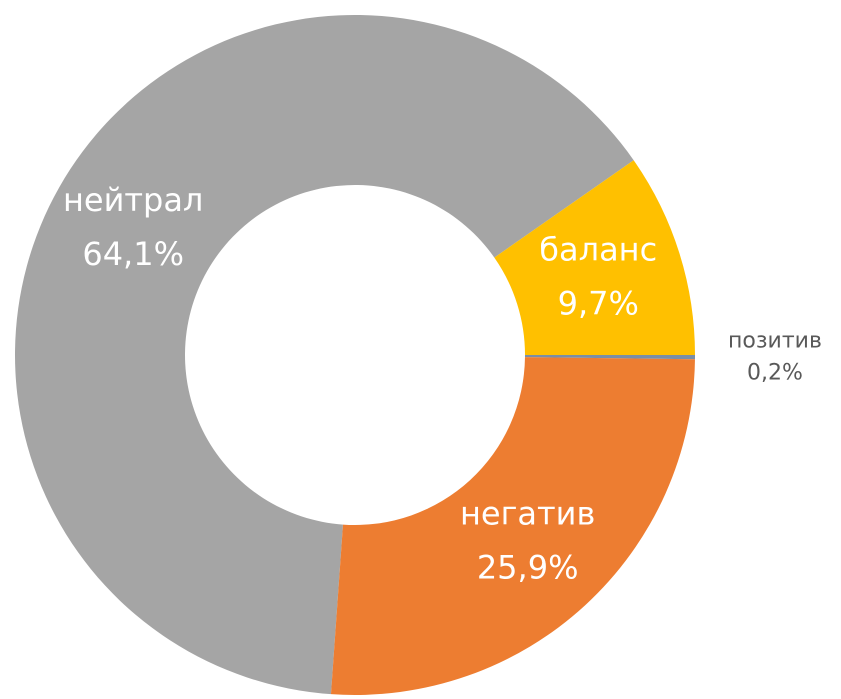 The width and height of the screenshot is (841, 699). Describe the element at coordinates (133, 200) in the screenshot. I see `slice-label: нейтрал` at that location.